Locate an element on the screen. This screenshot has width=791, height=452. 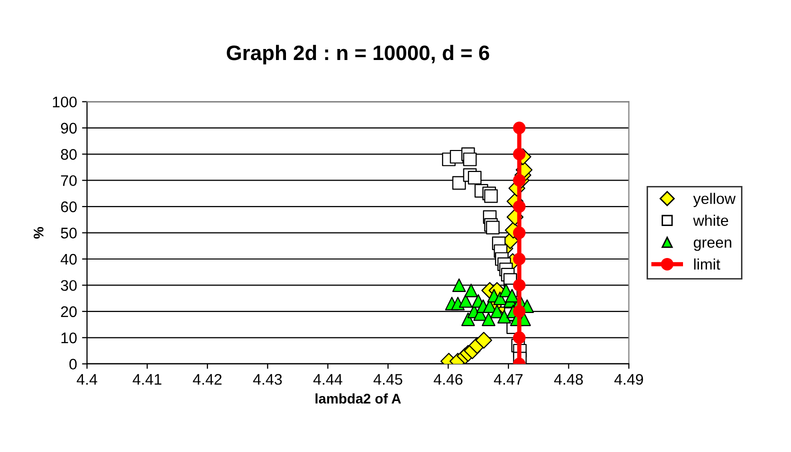
x-tick-label: 4.47 is located at coordinates (508, 379).